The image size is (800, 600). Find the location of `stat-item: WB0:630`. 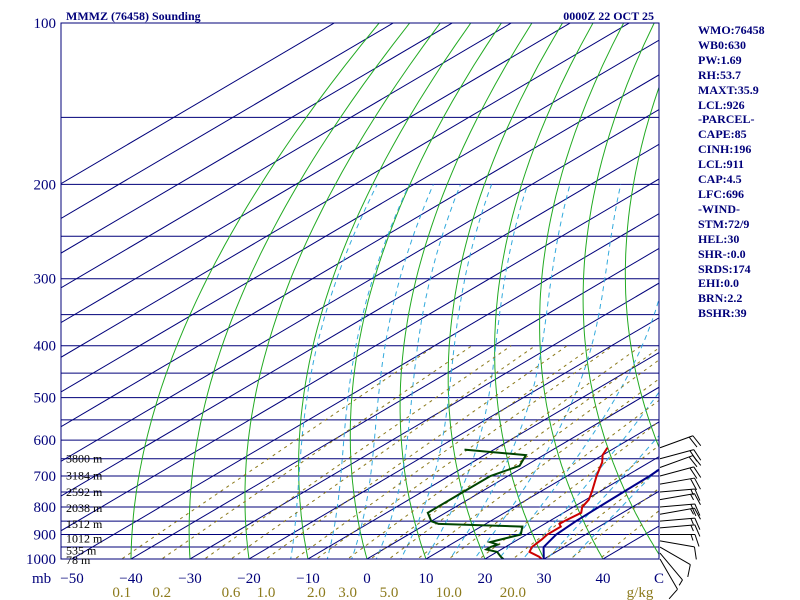

stat-item: WB0:630 is located at coordinates (722, 44).